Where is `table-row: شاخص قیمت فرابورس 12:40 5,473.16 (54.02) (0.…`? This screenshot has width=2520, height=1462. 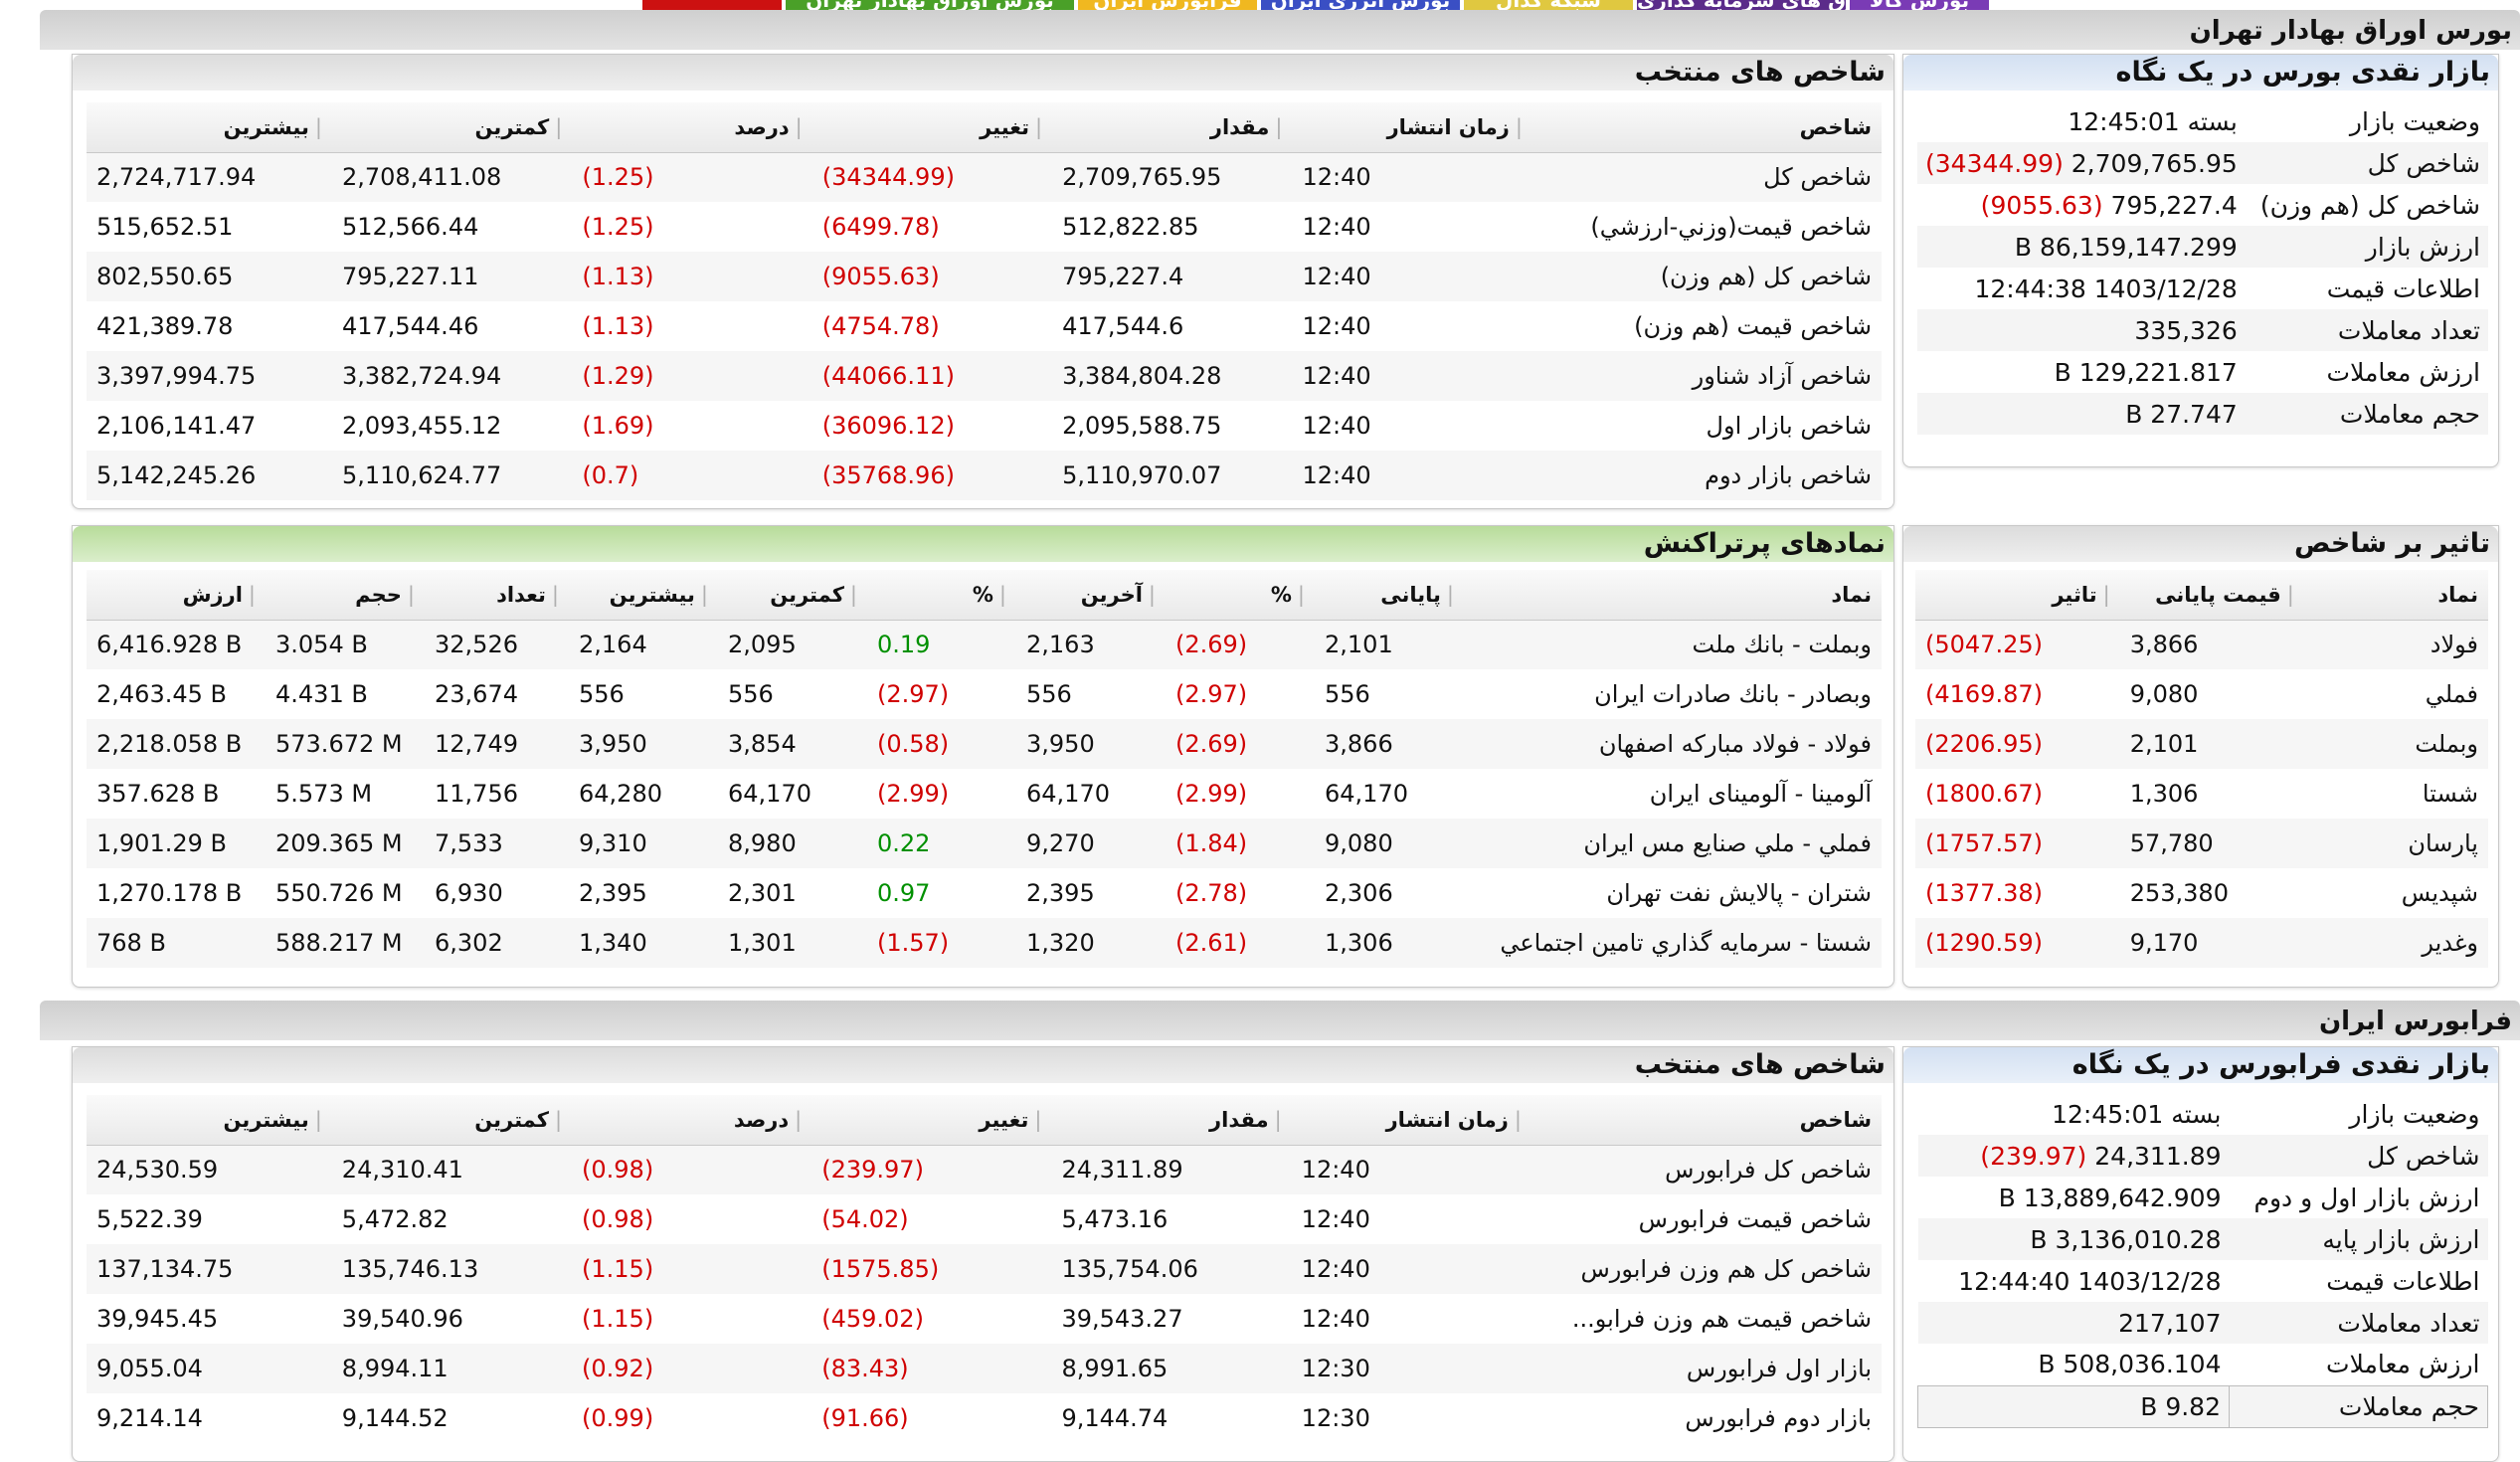
table-row: شاخص قیمت فرابورس 12:40 5,473.16 (54.02) (0.… is located at coordinates (984, 1219).